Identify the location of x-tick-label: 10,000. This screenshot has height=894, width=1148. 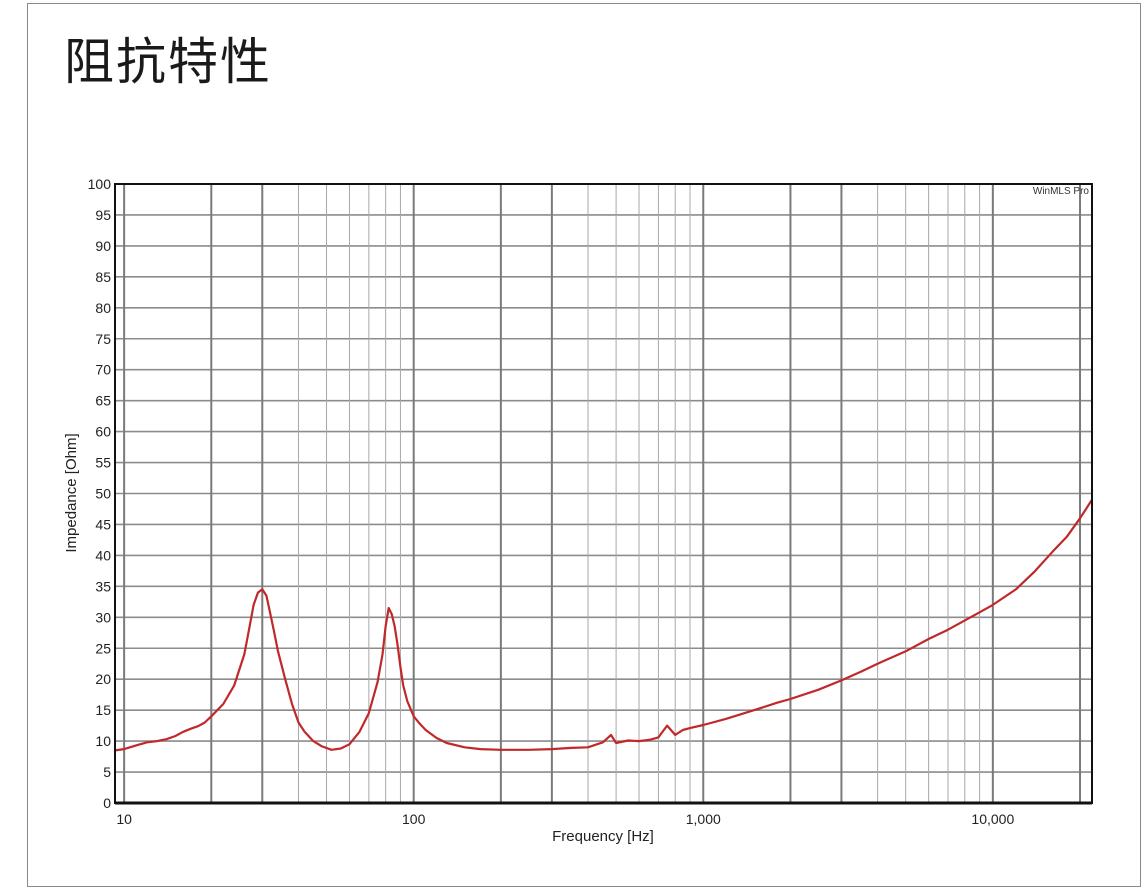
(992, 819).